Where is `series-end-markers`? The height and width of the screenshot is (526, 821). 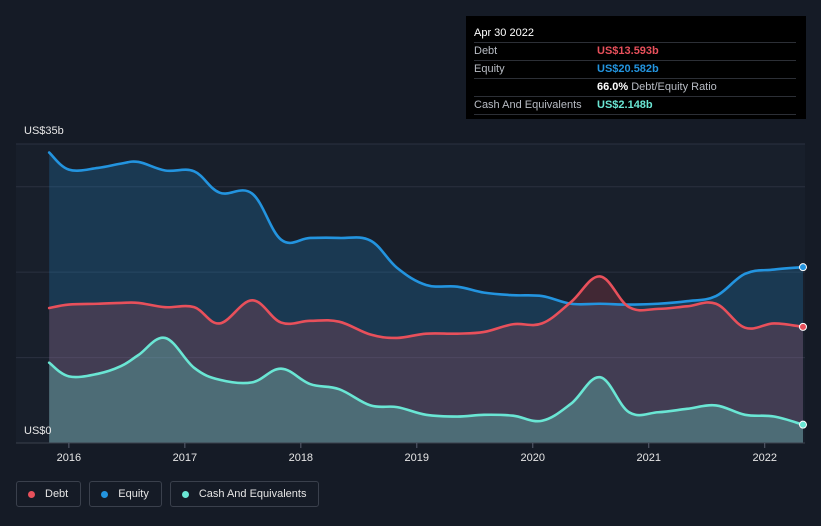
series-end-markers is located at coordinates (803, 346).